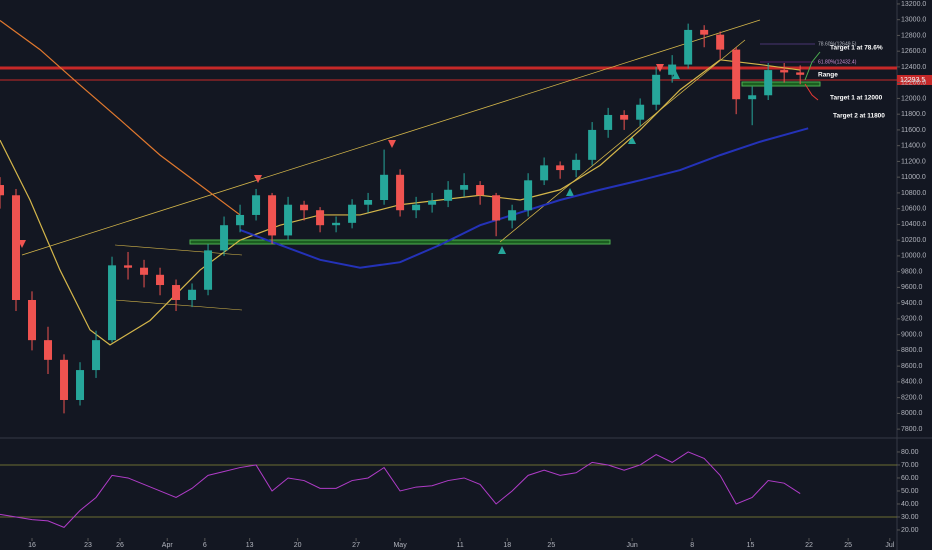 The image size is (932, 550). What do you see at coordinates (913, 177) in the screenshot?
I see `y-tick-label: 11000.0` at bounding box center [913, 177].